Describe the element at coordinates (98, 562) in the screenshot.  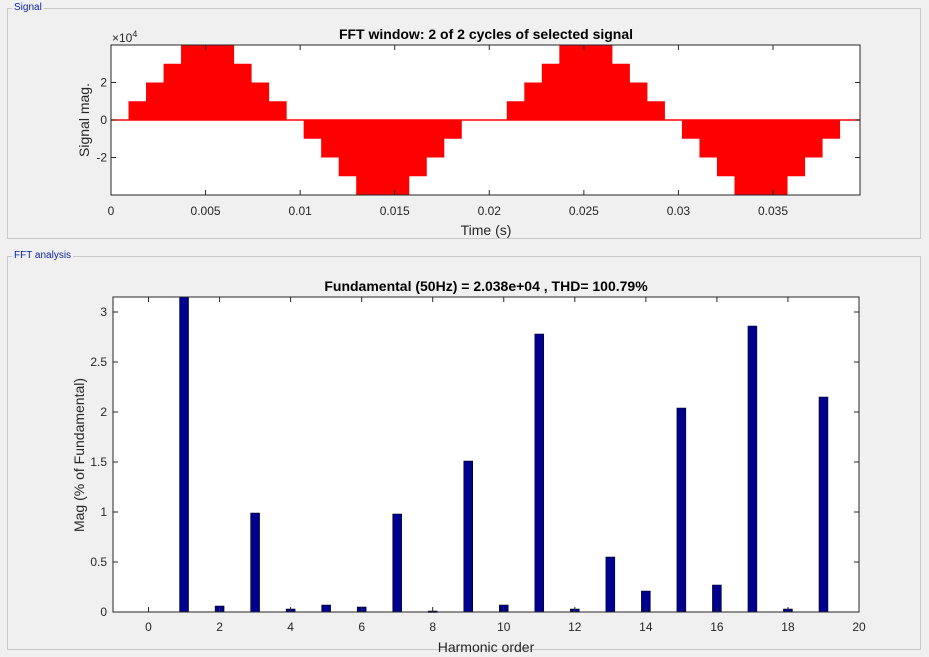
I see `fft-y-tick-label: 0.5` at that location.